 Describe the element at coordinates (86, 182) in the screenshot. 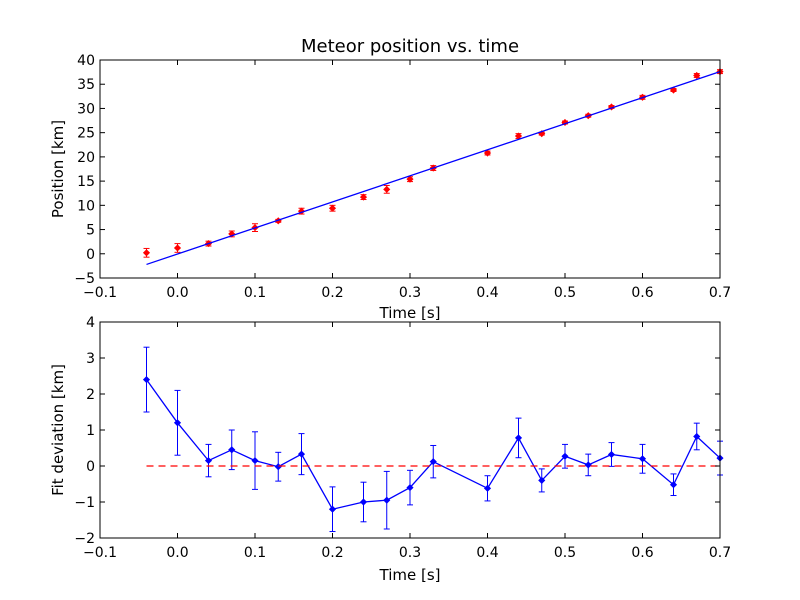

I see `position-y-tick-label: 15` at that location.